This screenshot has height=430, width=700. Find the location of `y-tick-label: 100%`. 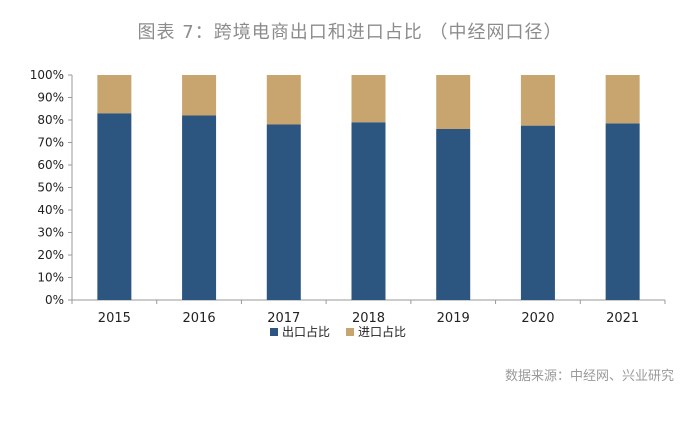

y-tick-label: 100% is located at coordinates (47, 75).